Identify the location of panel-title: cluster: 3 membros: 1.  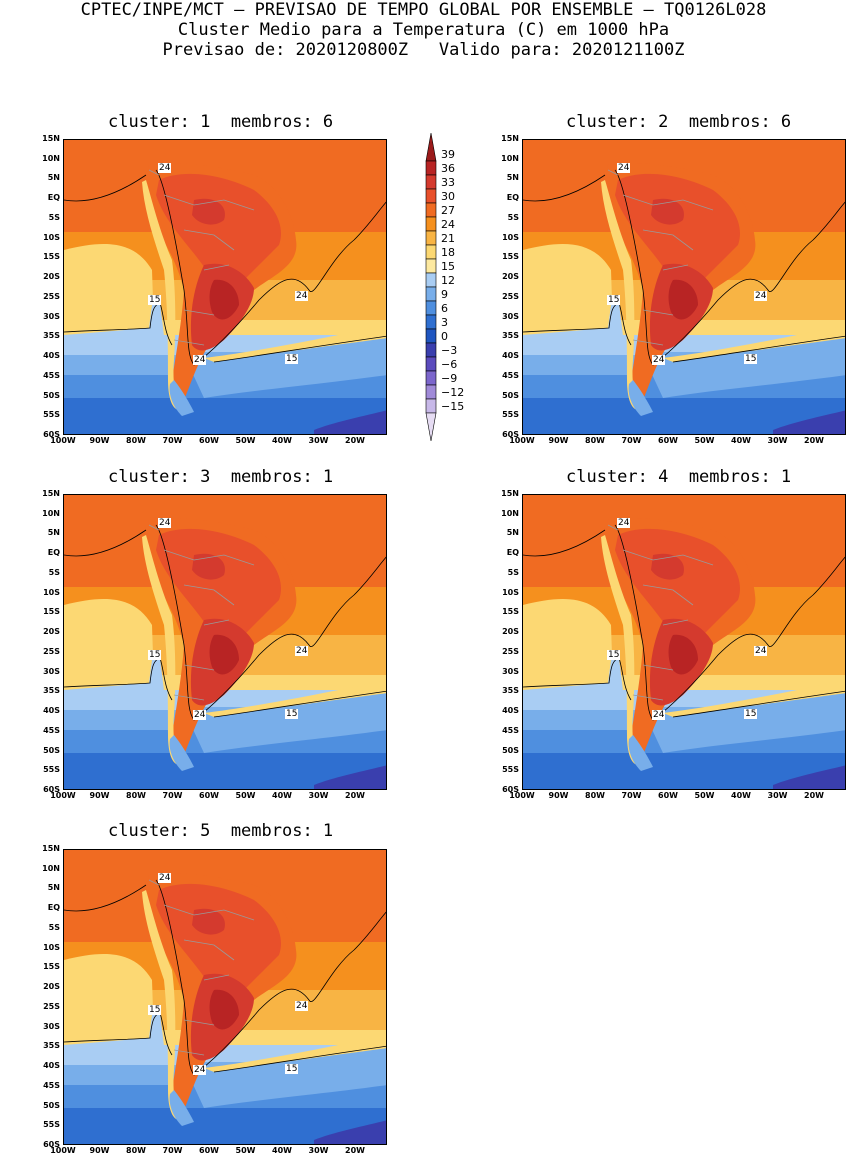
(221, 477).